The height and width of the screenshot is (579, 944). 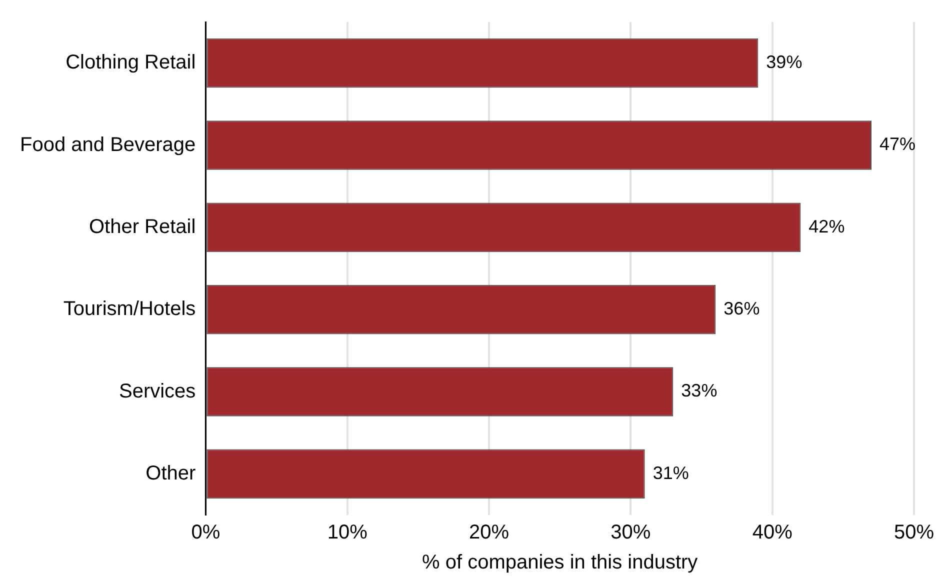 I want to click on y-tick-label: Tourism/Hotels, so click(x=129, y=309).